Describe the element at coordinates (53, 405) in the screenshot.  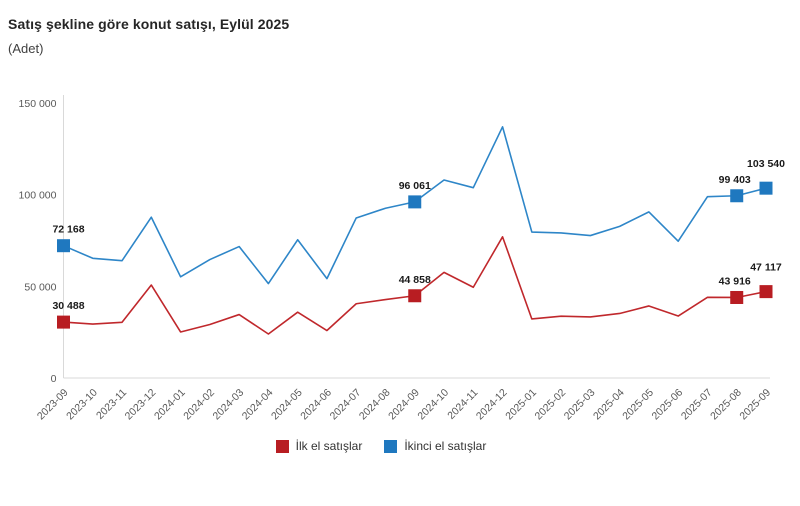
I see `x-tick-label: 2023-09` at that location.